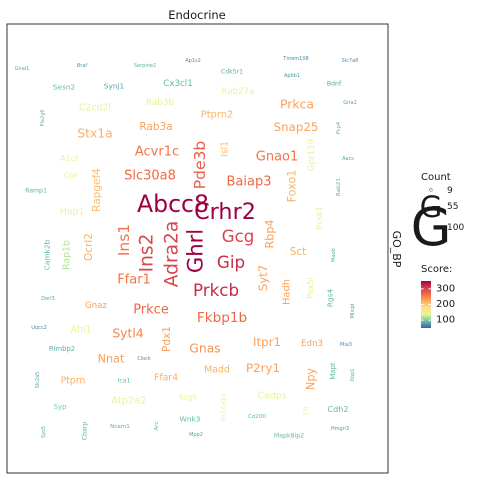 The width and height of the screenshot is (480, 480). I want to click on word-edn3: Edn3, so click(312, 344).